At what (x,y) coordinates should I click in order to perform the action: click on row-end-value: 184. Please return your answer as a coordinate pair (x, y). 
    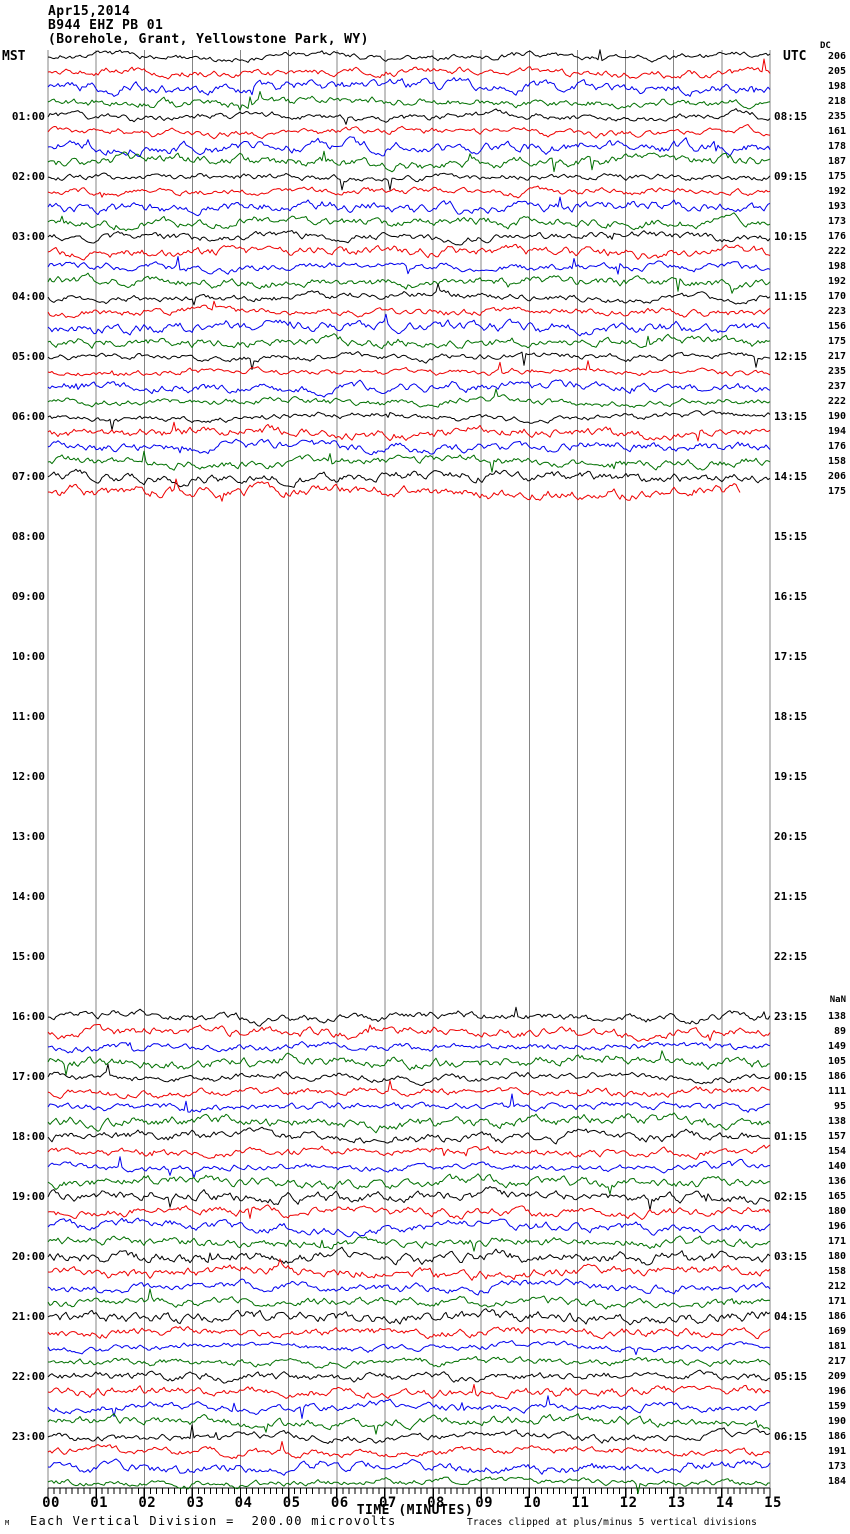
    Looking at the image, I should click on (836, 1481).